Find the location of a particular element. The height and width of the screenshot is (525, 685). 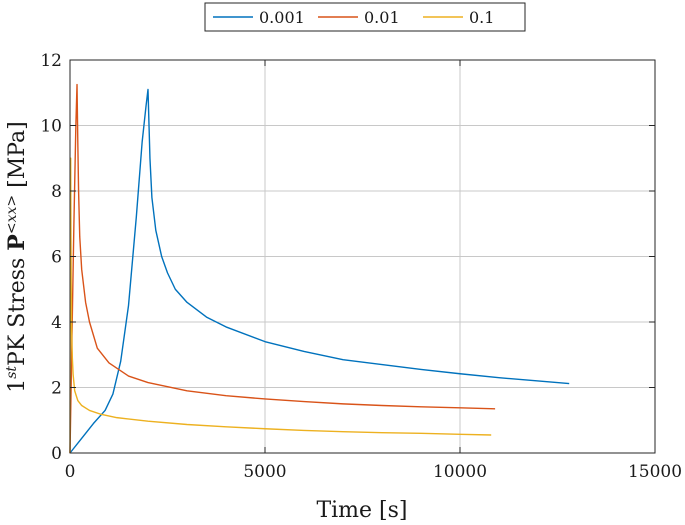

legend-label-2: 0.01 is located at coordinates (382, 17).